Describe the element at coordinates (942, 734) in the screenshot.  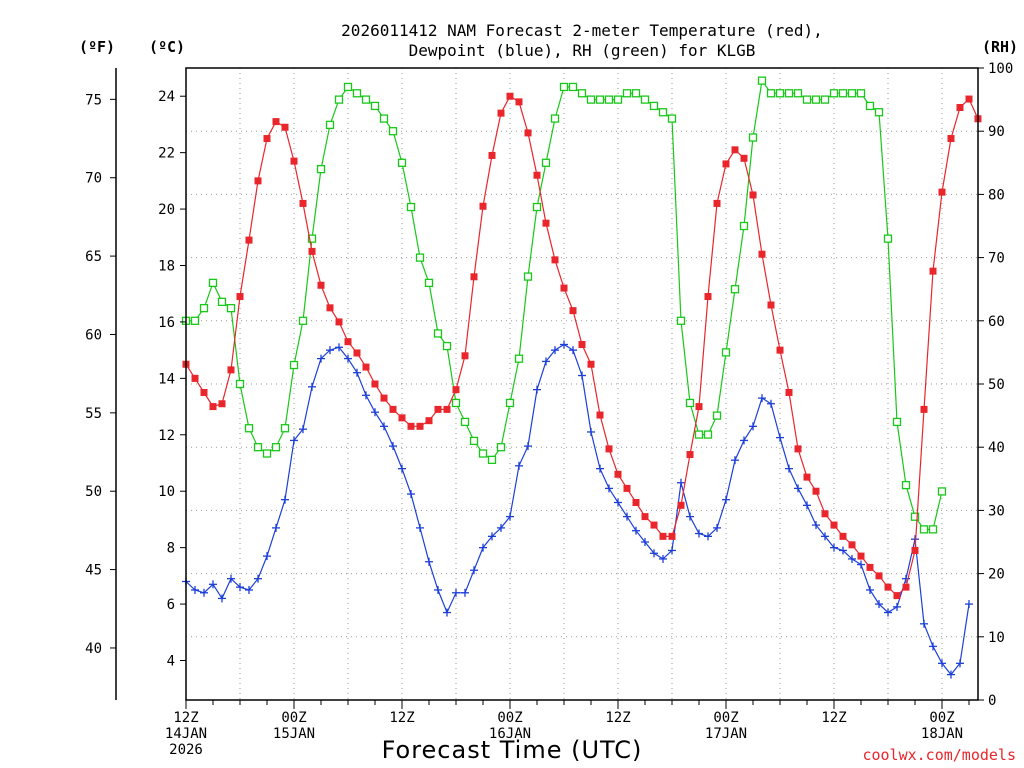
I see `x-tick-label: 18JAN` at that location.